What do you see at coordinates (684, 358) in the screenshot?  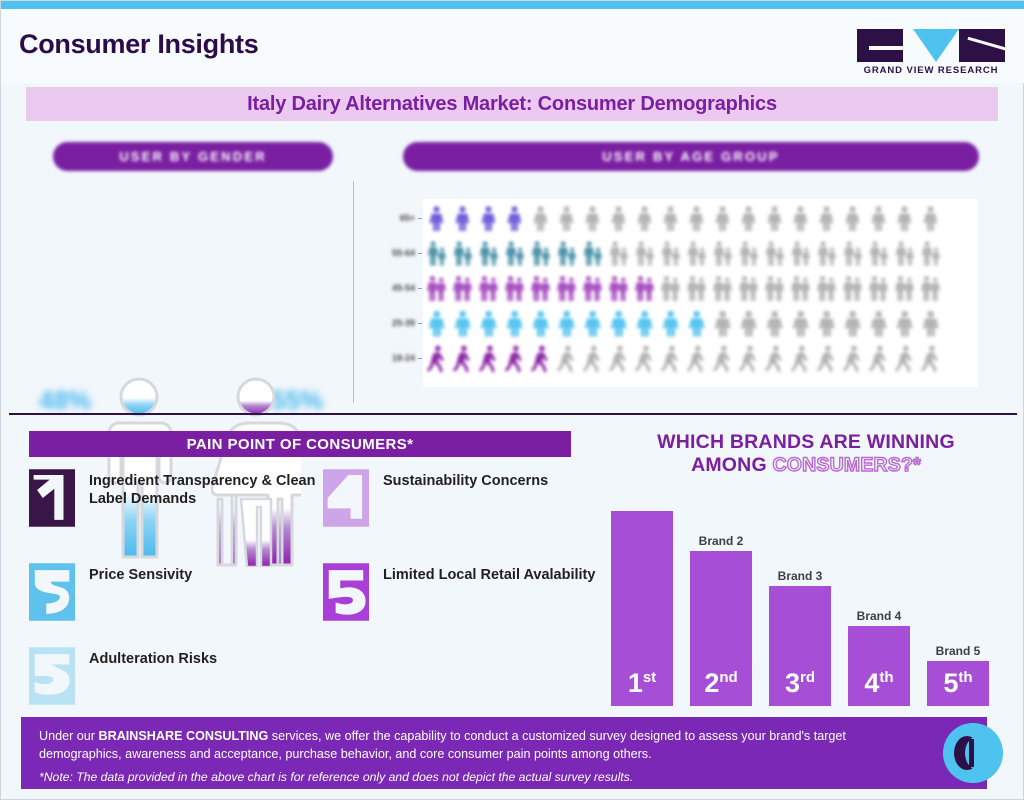 I see `age-pictogram-row` at bounding box center [684, 358].